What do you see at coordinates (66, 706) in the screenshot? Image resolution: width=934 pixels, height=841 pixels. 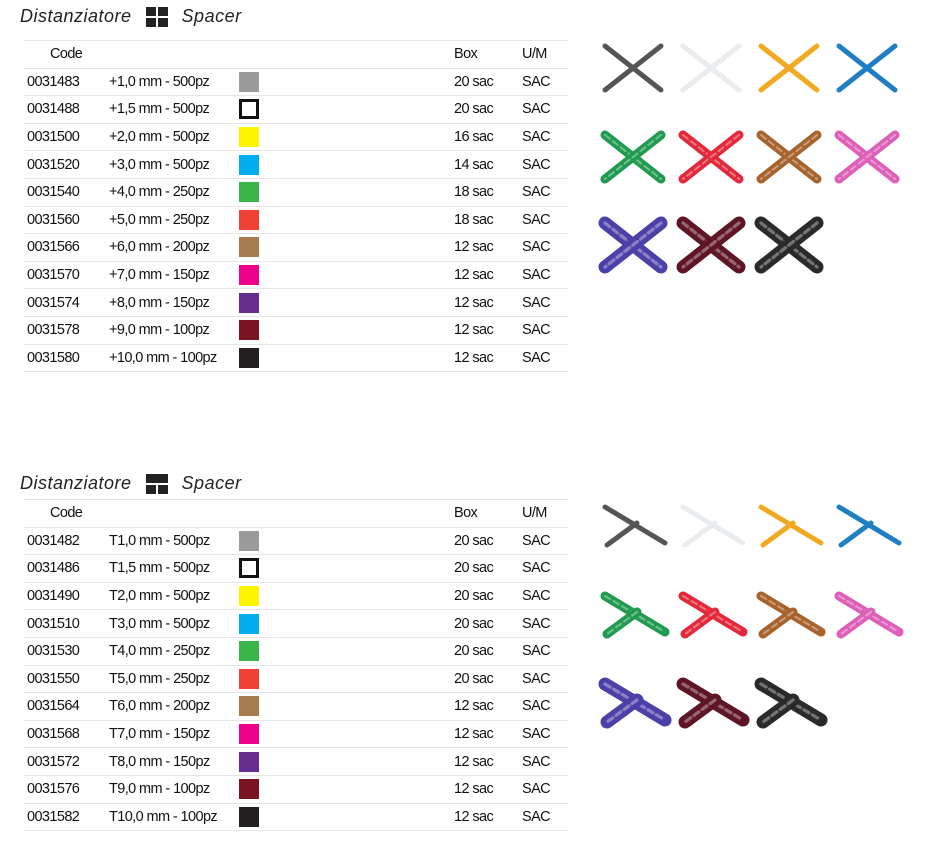 I see `product-code: 0031564` at bounding box center [66, 706].